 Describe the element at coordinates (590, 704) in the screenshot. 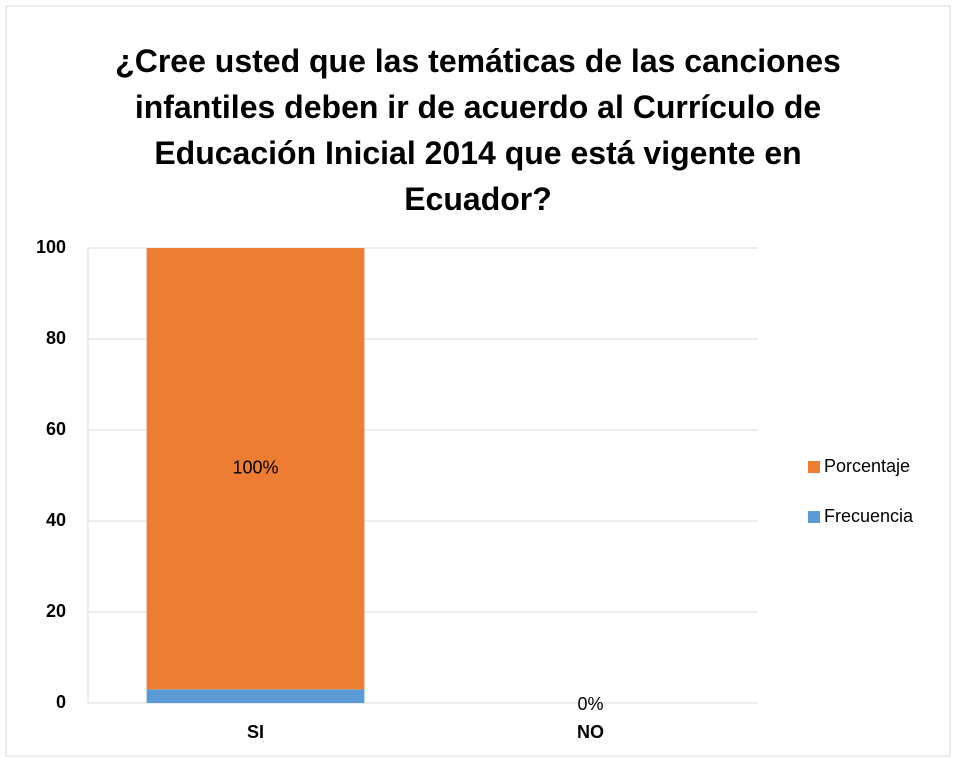

I see `data-label: 0%` at that location.